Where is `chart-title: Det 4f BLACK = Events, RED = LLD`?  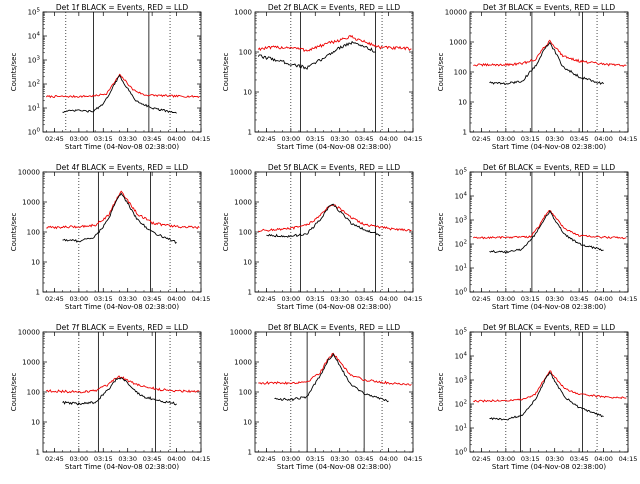 chart-title: Det 4f BLACK = Events, RED = LLD is located at coordinates (122, 167).